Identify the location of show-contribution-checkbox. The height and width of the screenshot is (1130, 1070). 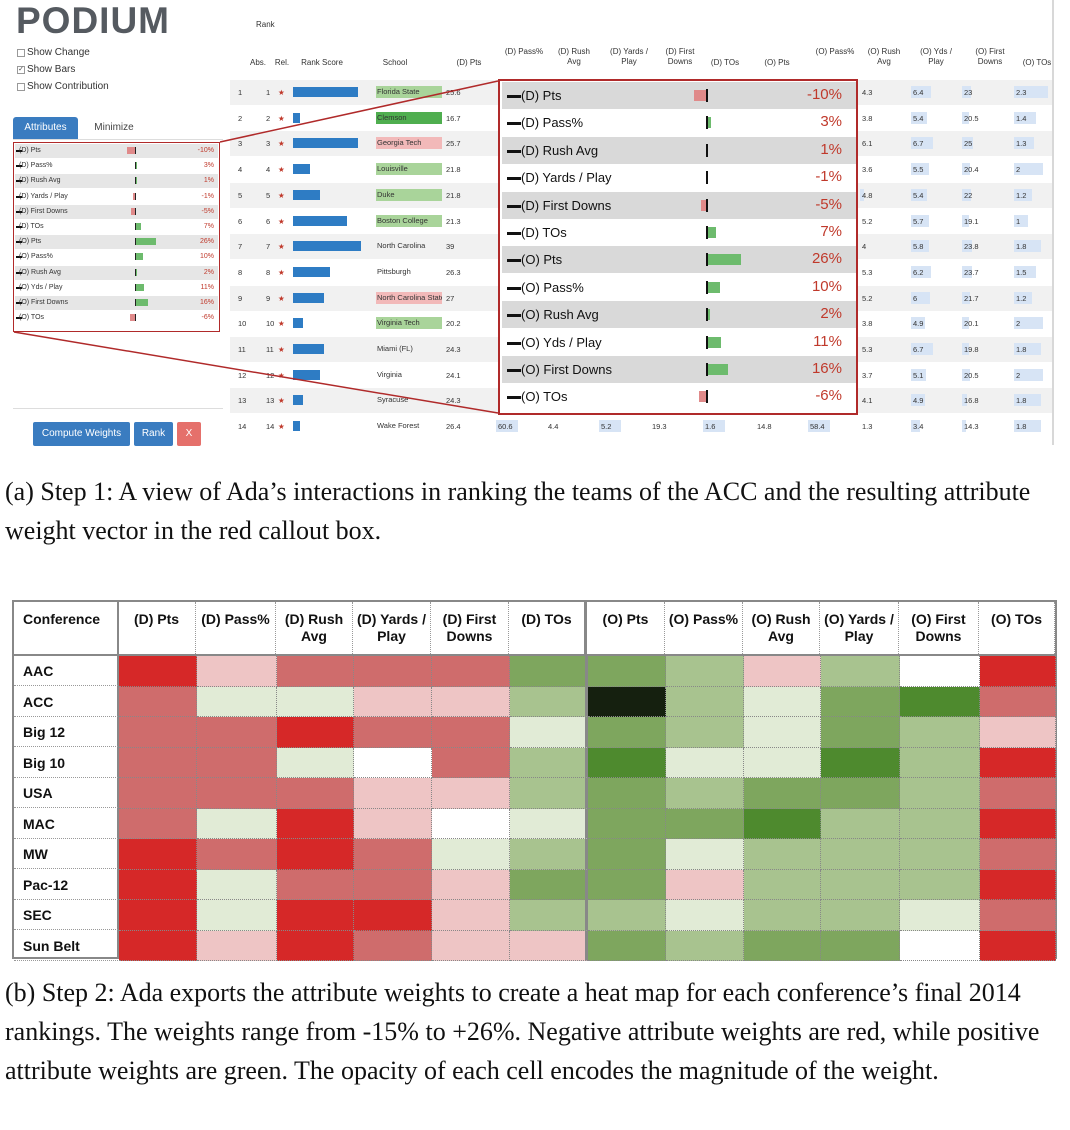
(21, 86).